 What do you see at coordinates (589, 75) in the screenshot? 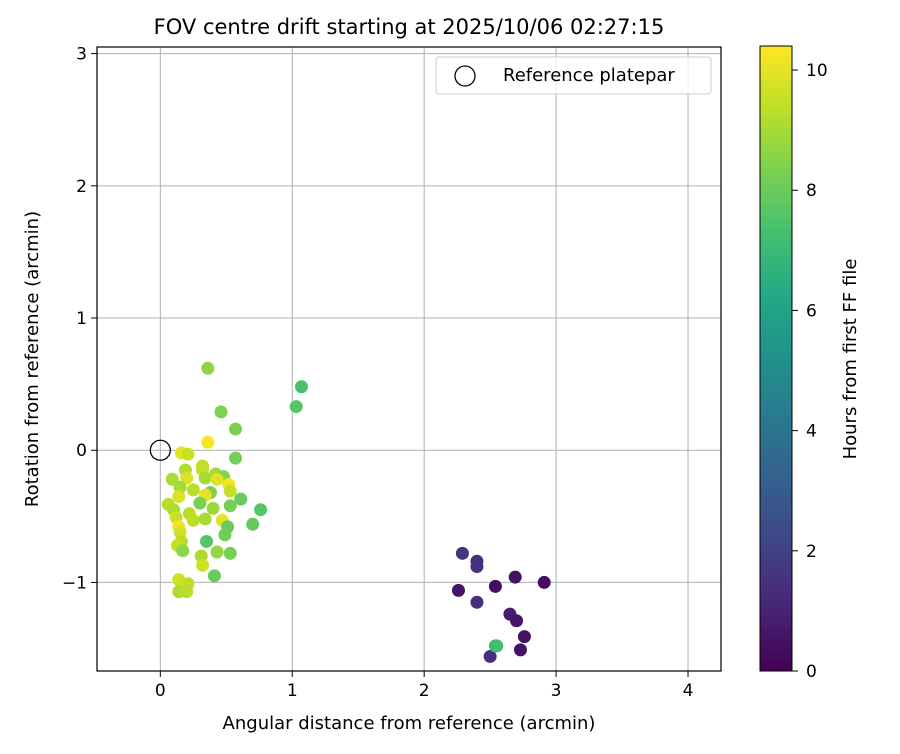
I see `legend-entry-reference: Reference platepar` at bounding box center [589, 75].